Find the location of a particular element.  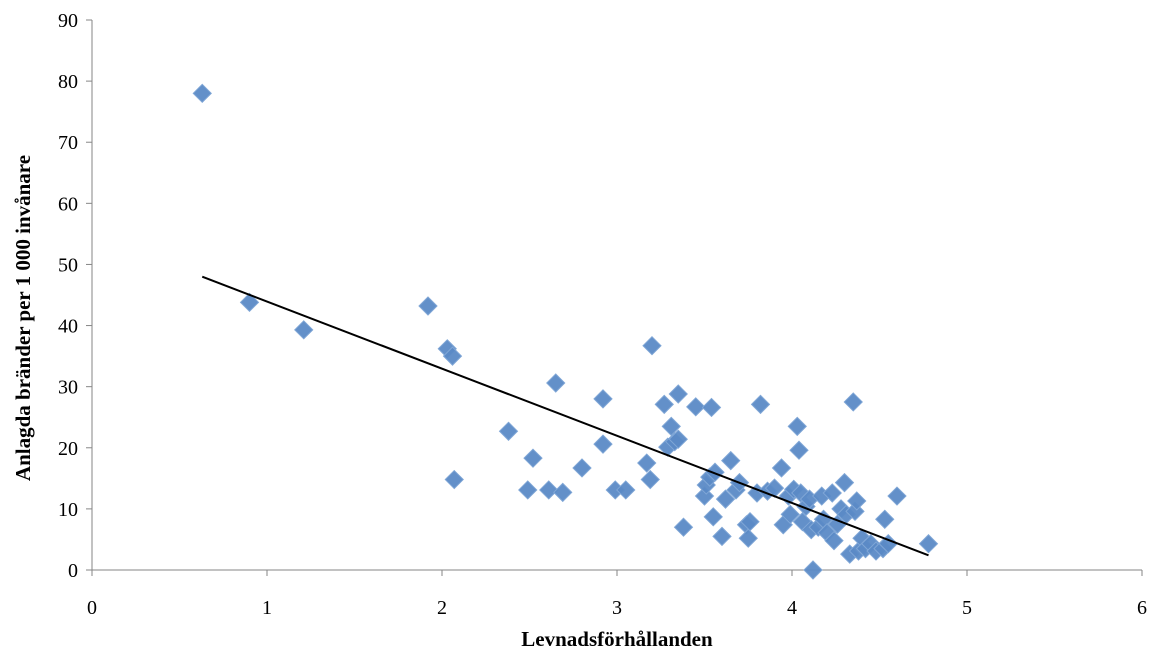

x-tick-label-3: 3 is located at coordinates (617, 608).